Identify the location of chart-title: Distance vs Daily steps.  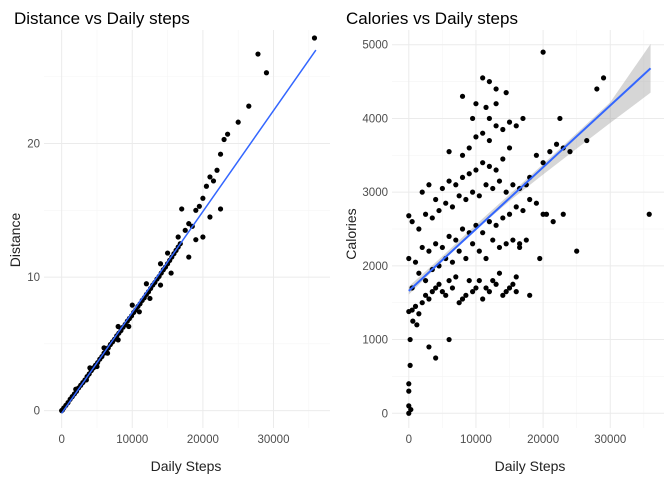
(102, 18).